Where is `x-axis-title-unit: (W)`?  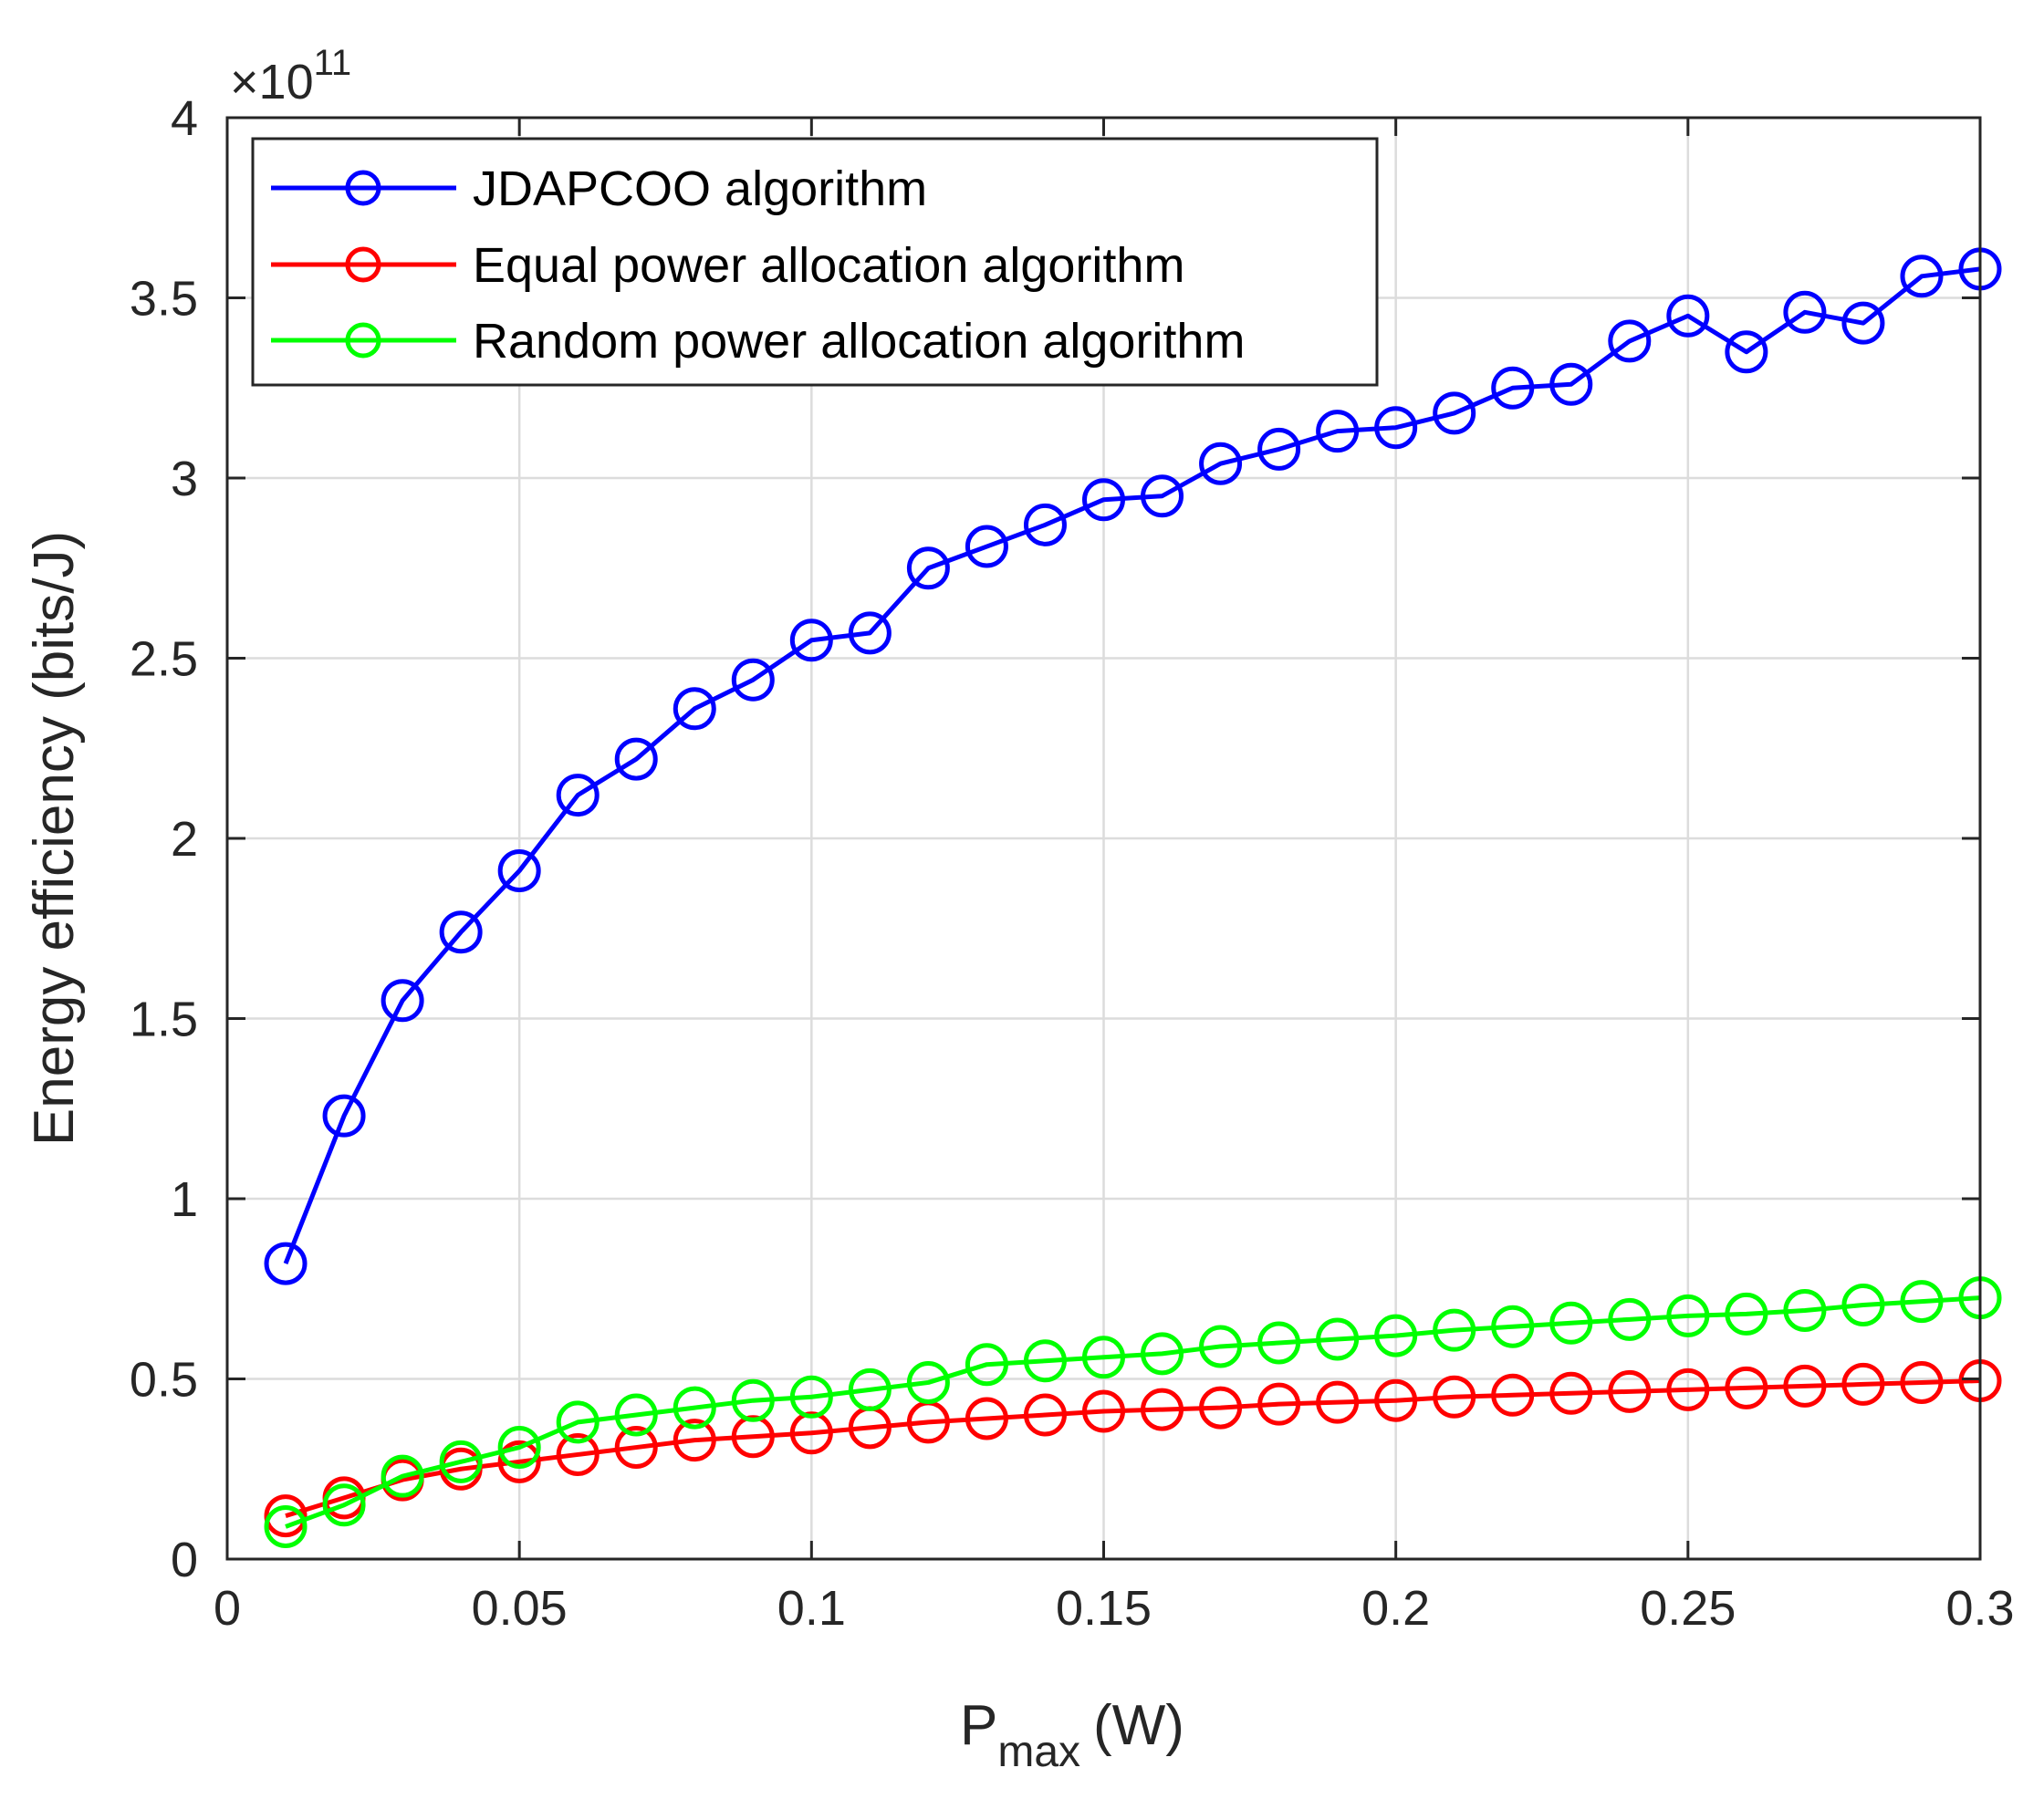 x-axis-title-unit: (W) is located at coordinates (1138, 1726).